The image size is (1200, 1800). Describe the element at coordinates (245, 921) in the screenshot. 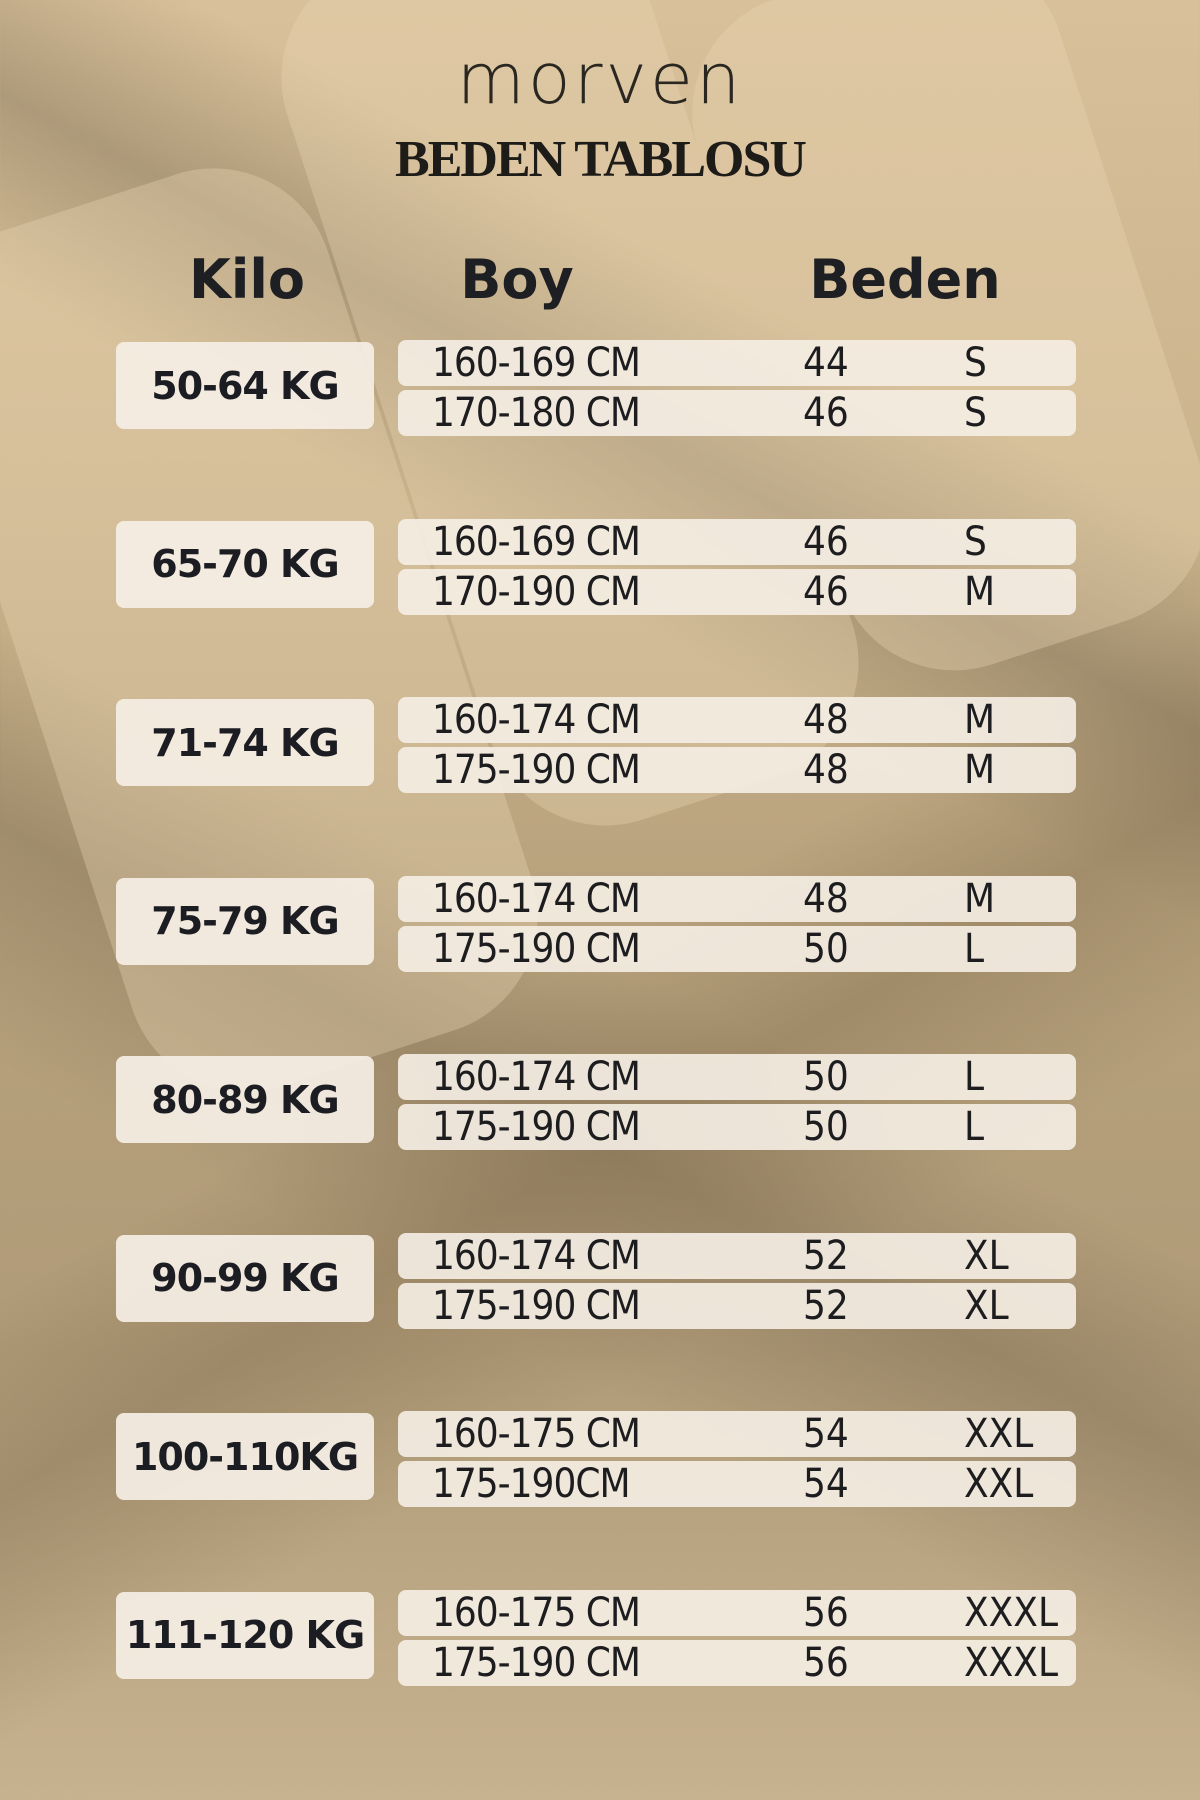

I see `kilo-range: 75-79 KG` at that location.